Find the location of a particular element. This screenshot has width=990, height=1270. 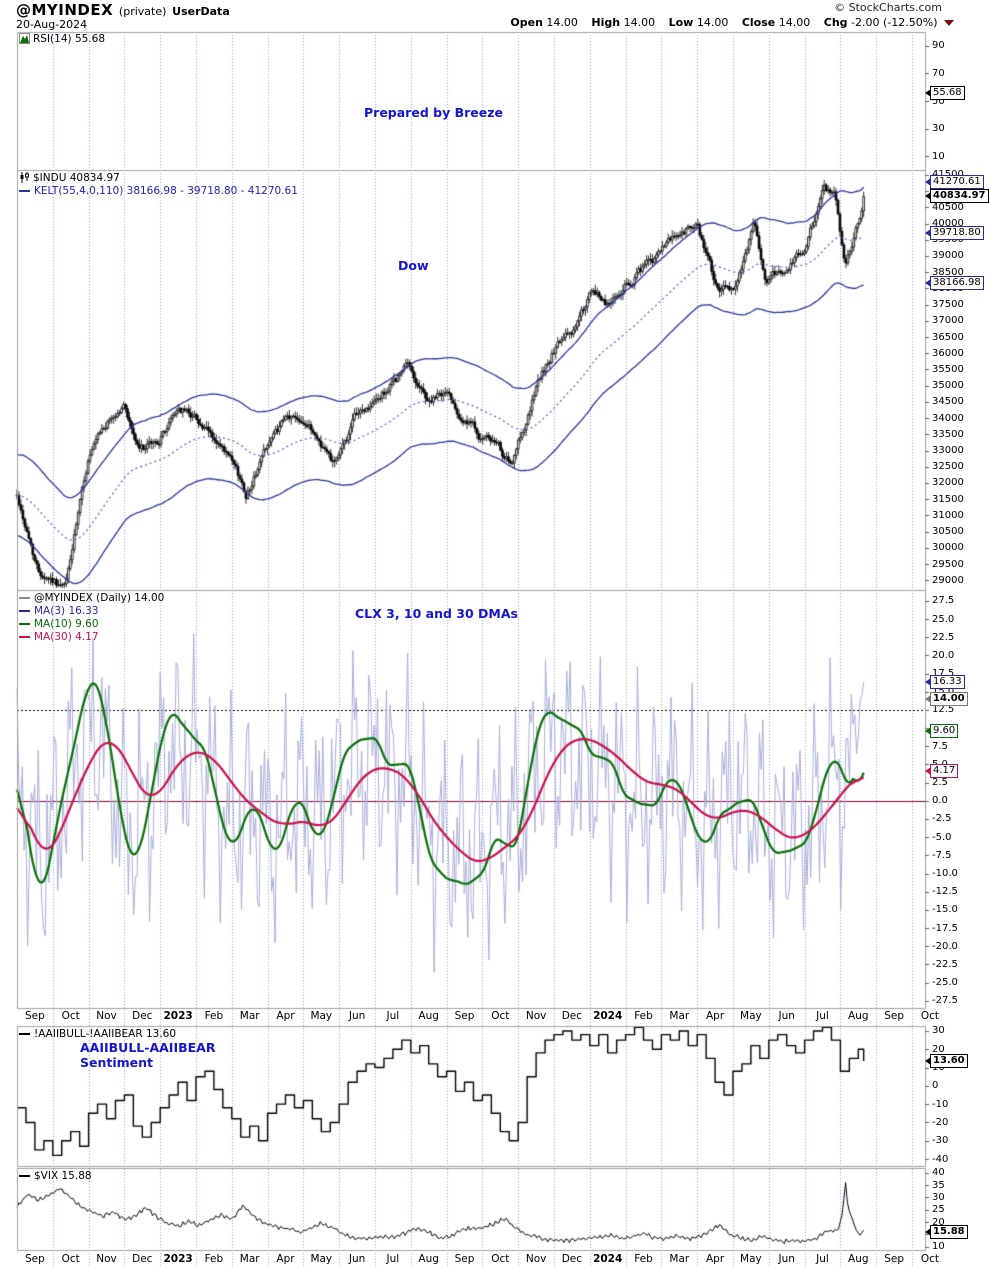

axis-tick-label: 37000 is located at coordinates (948, 321).